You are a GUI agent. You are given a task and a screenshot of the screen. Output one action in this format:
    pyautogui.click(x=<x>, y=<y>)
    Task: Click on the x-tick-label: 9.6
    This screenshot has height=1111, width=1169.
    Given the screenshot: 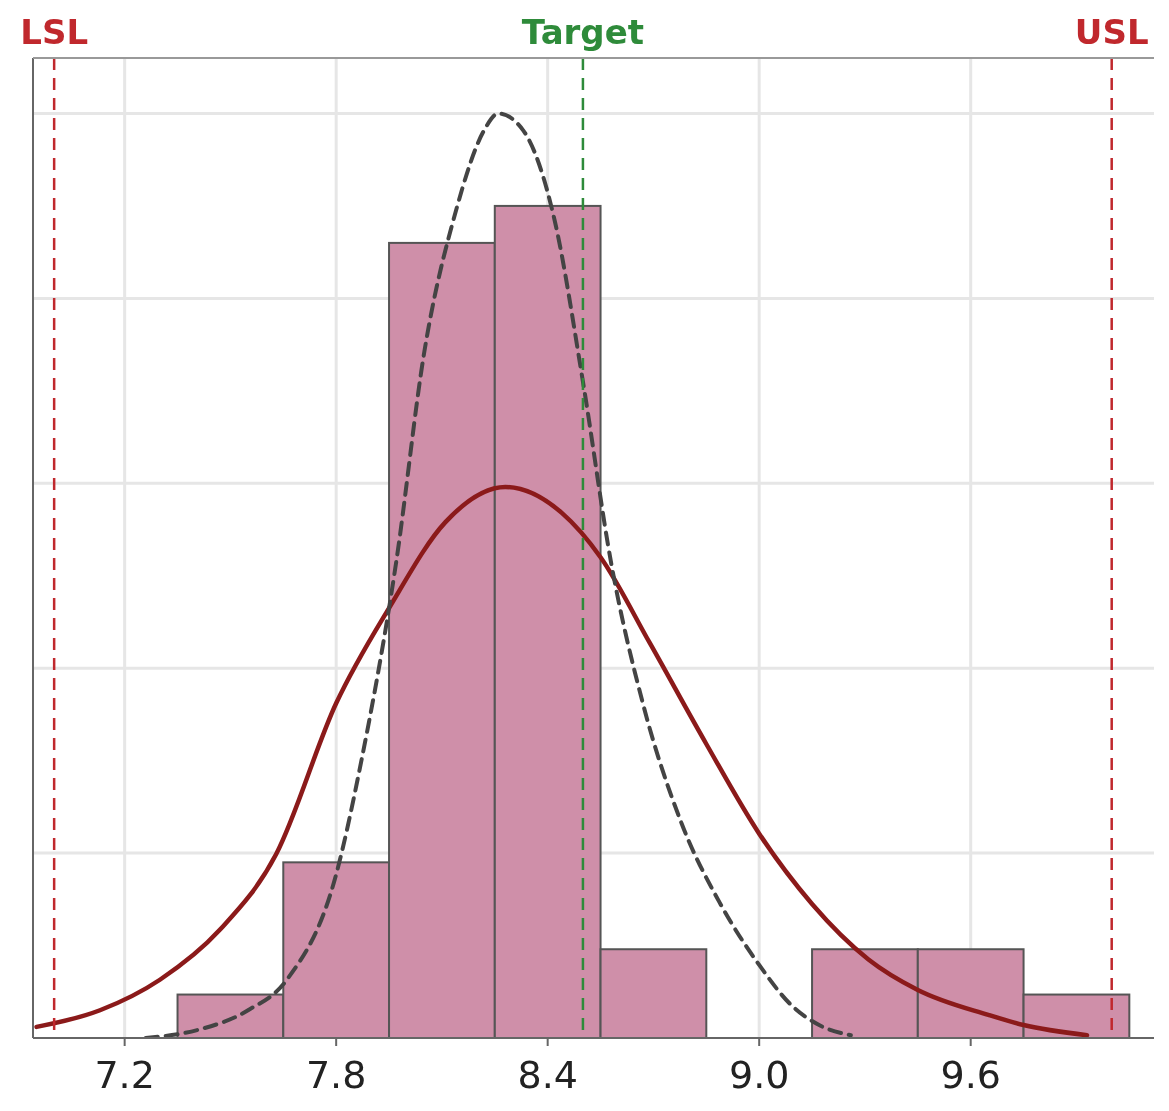 What is the action you would take?
    pyautogui.click(x=970, y=1075)
    